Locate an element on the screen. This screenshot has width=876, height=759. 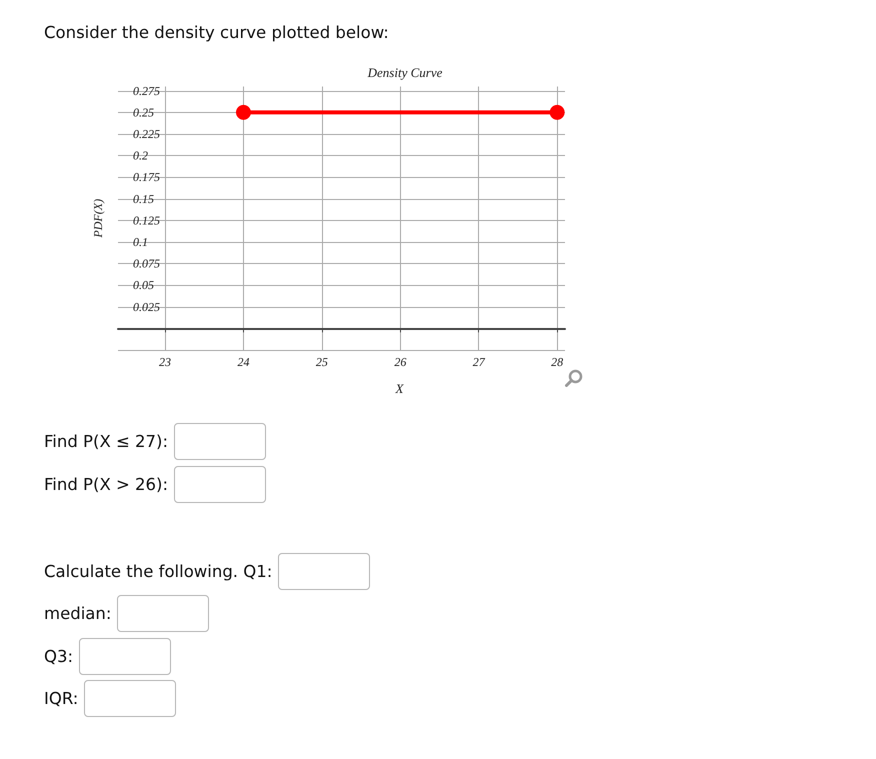
x-tick-label: 26 is located at coordinates (400, 362).